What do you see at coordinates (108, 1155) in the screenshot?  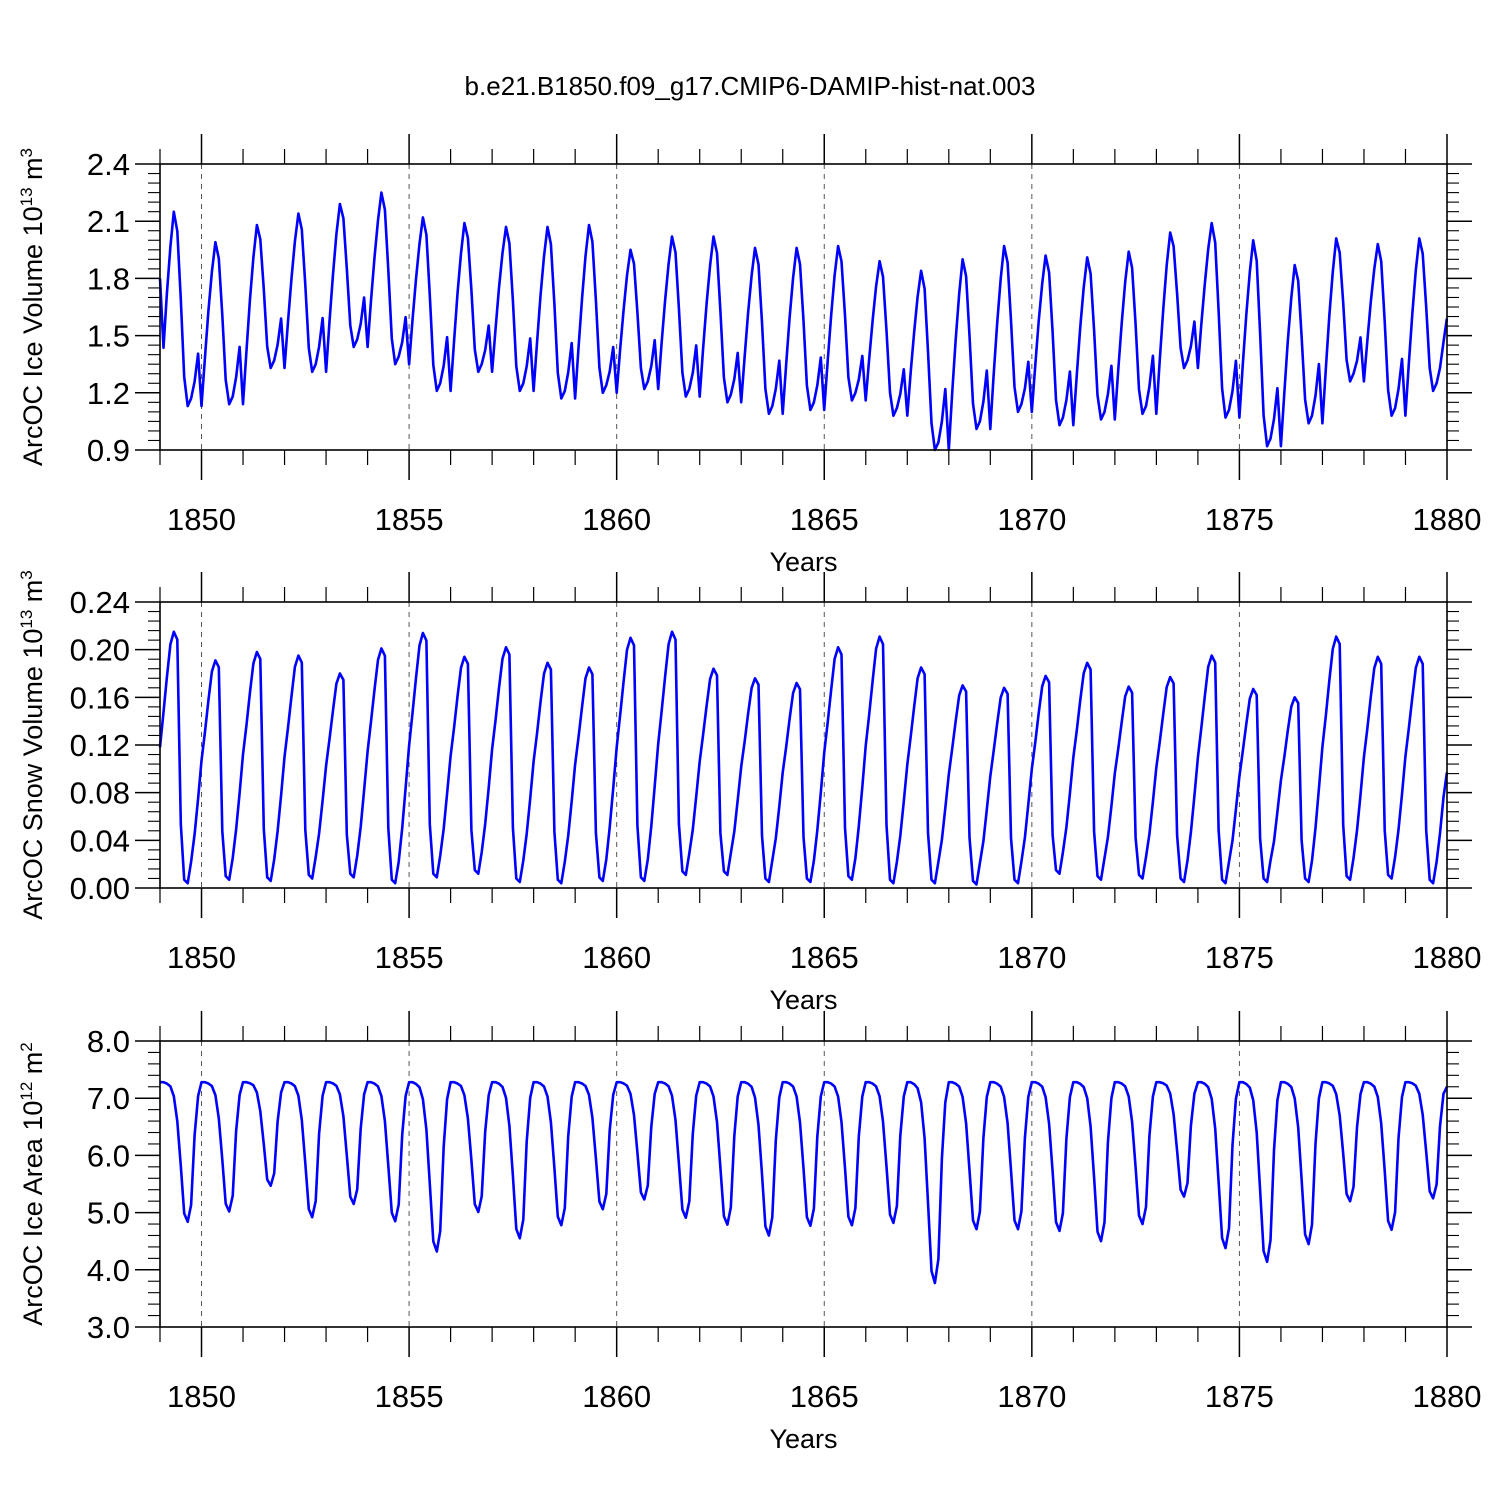 I see `y-tick-label: 6.0` at bounding box center [108, 1155].